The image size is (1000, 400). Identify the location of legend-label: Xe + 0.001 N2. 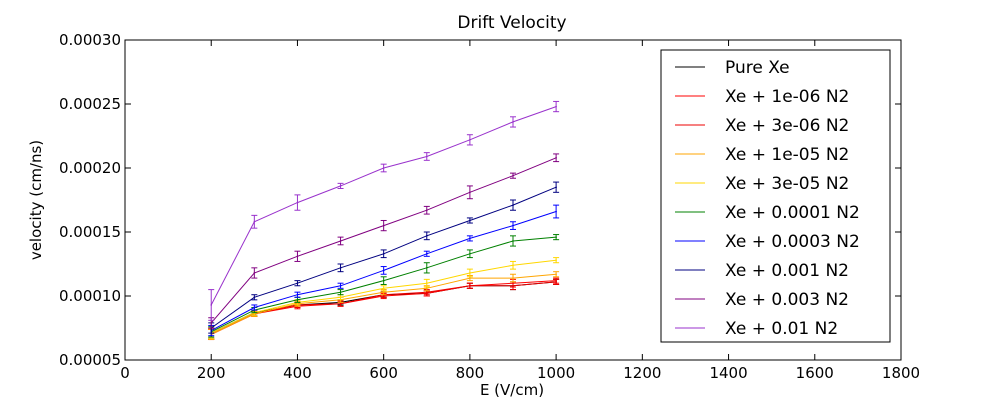
(787, 271).